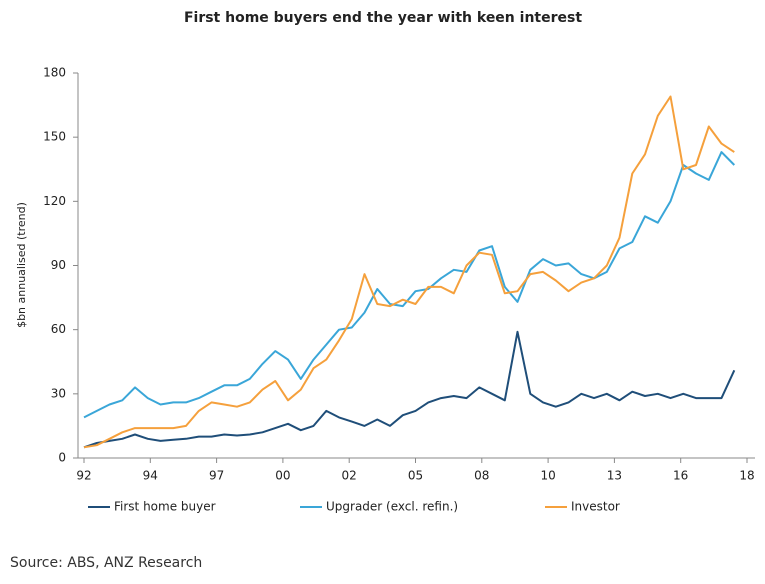  What do you see at coordinates (595, 507) in the screenshot?
I see `legend-label: Investor` at bounding box center [595, 507].